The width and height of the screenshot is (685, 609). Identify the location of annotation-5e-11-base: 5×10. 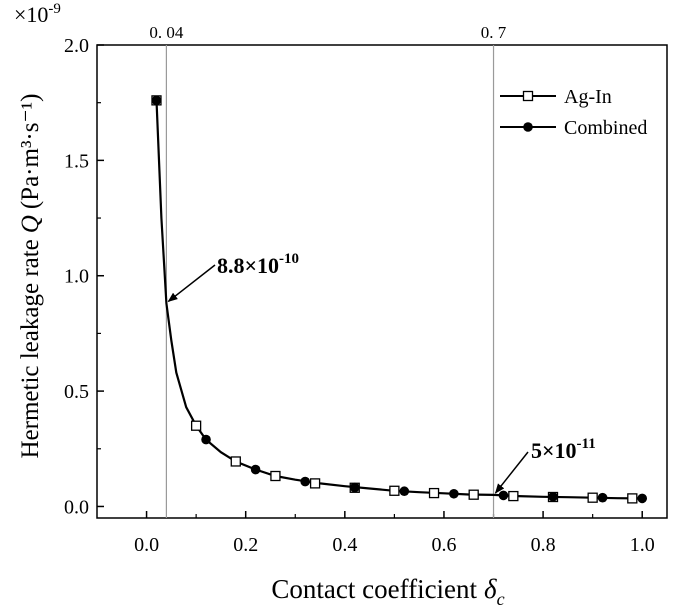
(554, 450).